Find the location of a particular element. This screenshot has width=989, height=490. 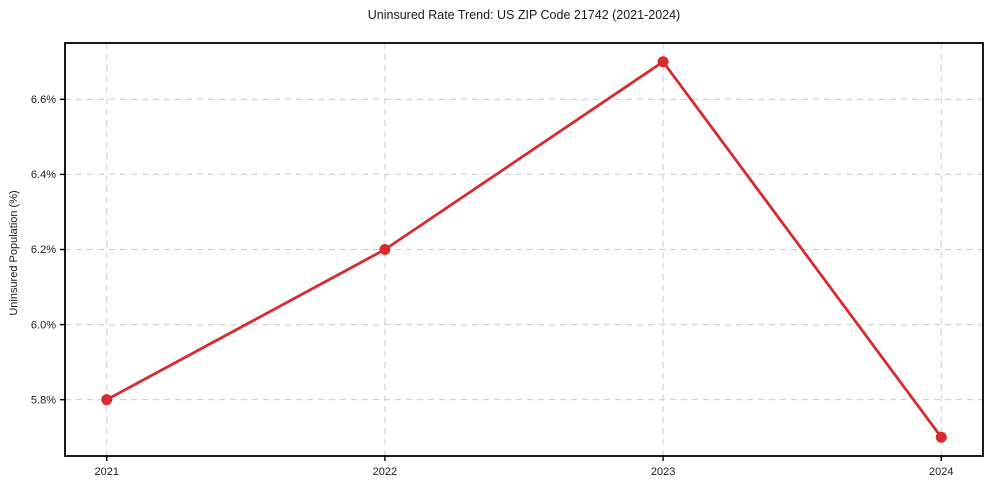

y-tick-label: 6.4% is located at coordinates (43, 175).